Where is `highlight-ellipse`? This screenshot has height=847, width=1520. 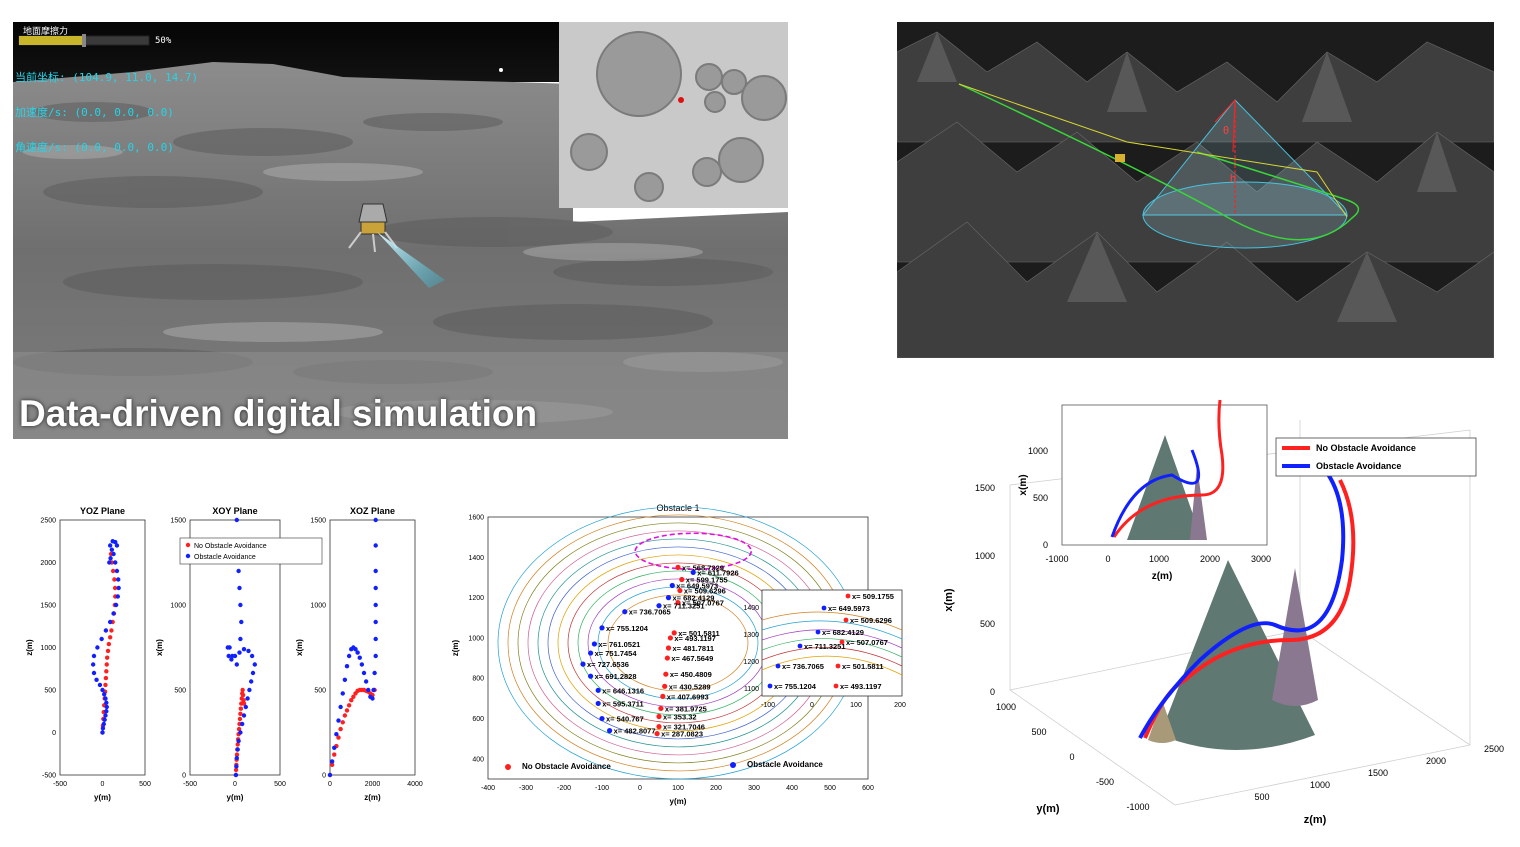 highlight-ellipse is located at coordinates (693, 551).